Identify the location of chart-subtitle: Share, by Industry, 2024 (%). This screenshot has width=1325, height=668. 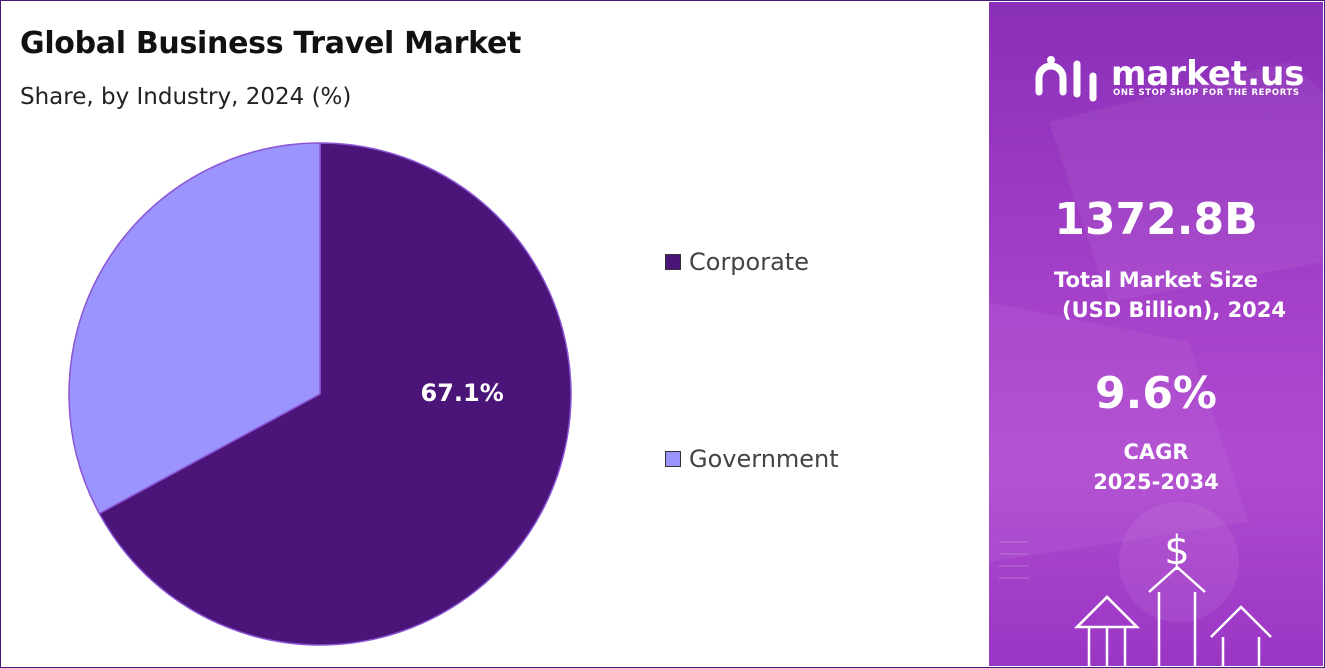
(186, 97).